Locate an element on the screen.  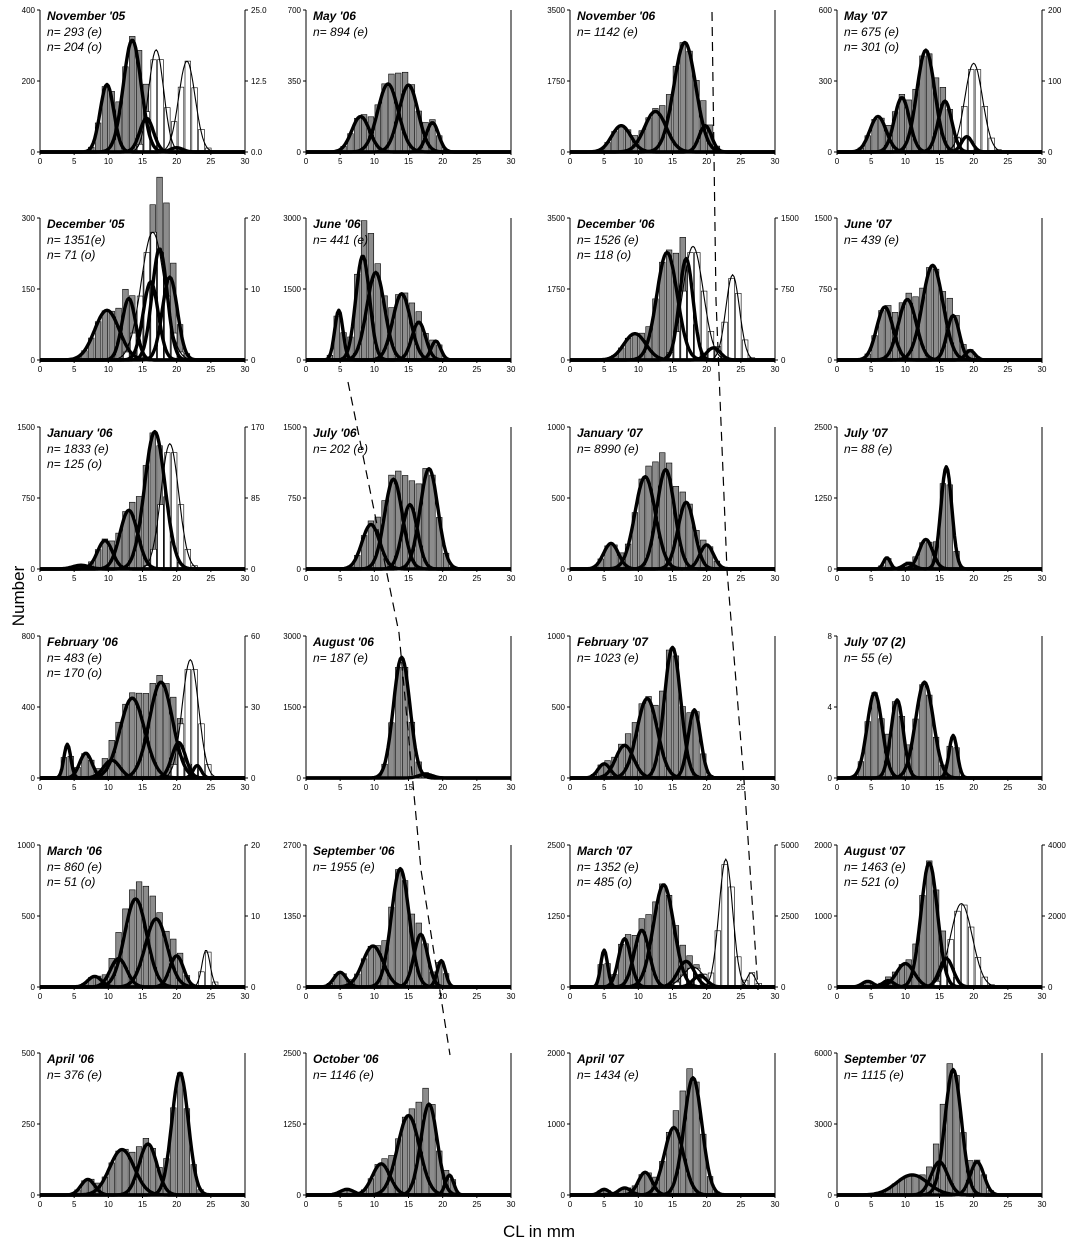
x-tick-label-may-06: 10 is located at coordinates (374, 161).